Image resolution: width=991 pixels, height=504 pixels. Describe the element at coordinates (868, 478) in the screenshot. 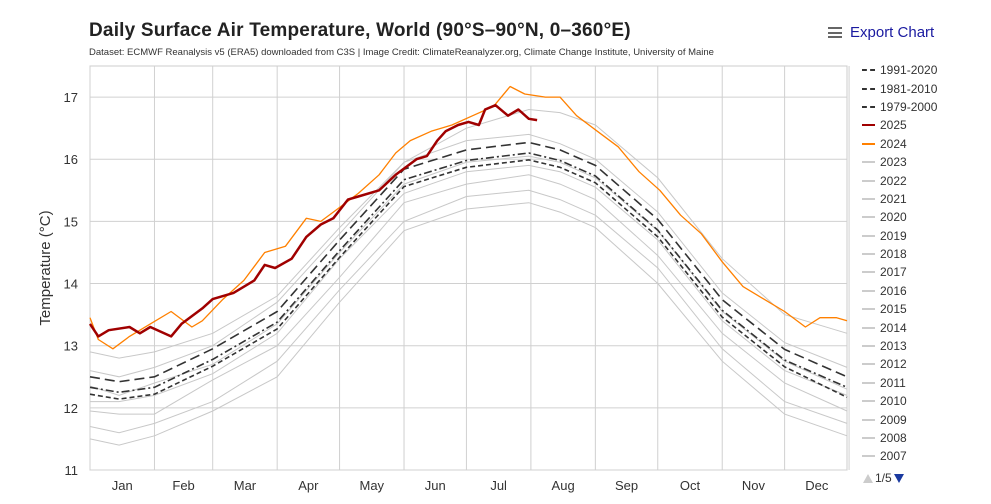

I see `legend-page-up-icon` at that location.